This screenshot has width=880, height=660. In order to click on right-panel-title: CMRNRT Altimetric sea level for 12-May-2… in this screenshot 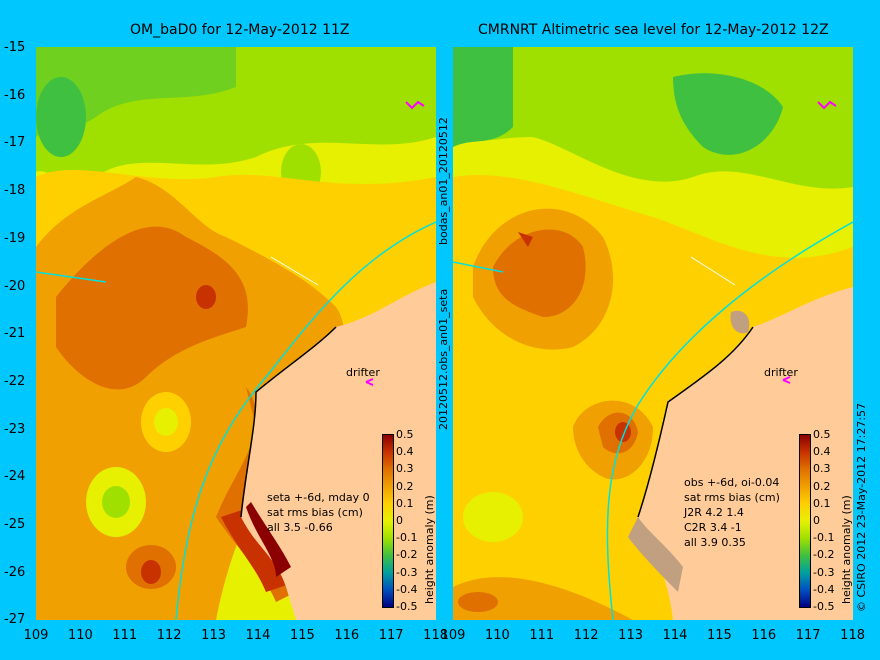, I will do `click(653, 30)`.